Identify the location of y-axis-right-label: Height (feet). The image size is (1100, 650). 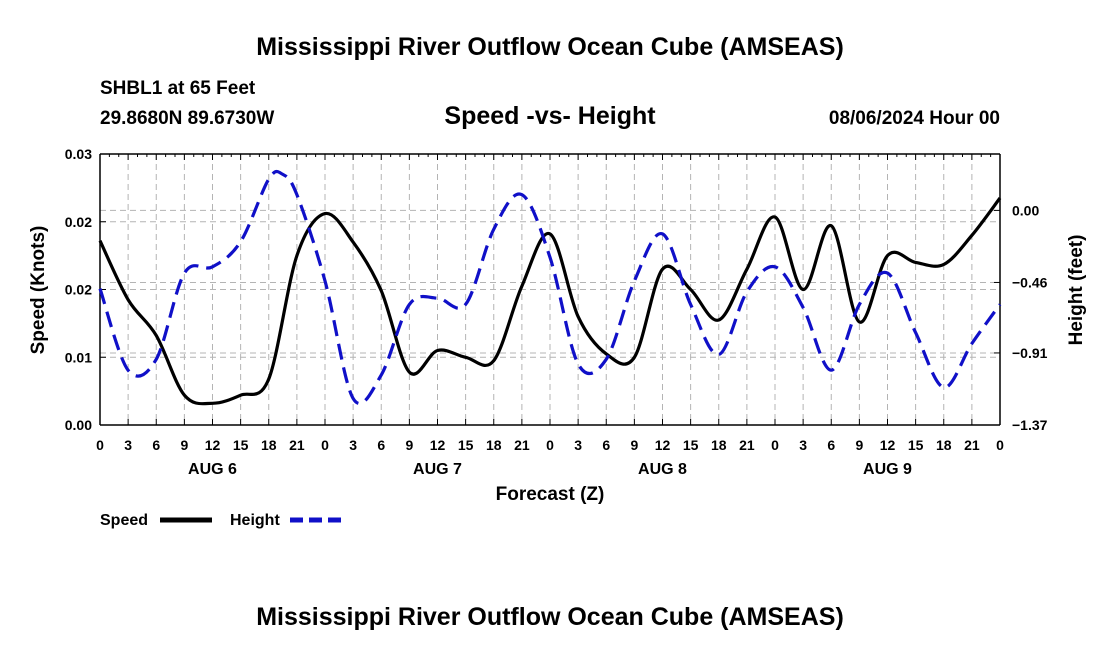
(1076, 290).